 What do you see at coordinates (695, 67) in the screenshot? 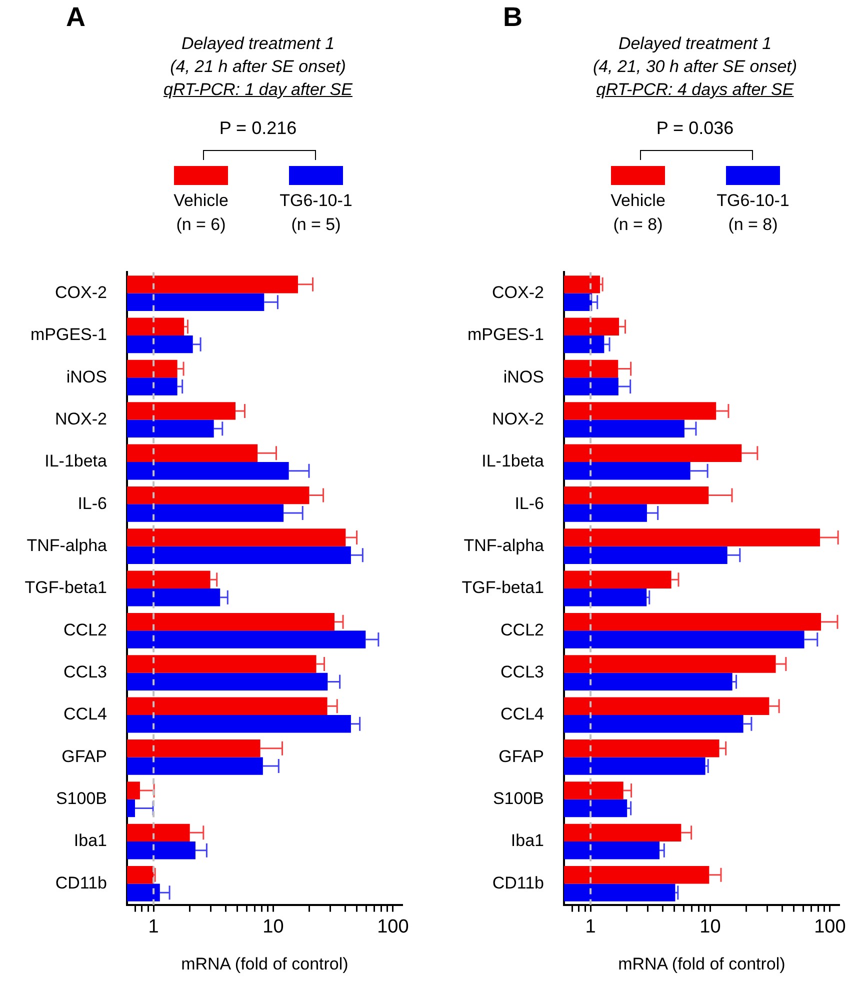
I see `chart-subtitle: Delayed treatment 1 (4, 21, 30 h after SE onset) qRT-PCR: 4 days after SE` at bounding box center [695, 67].